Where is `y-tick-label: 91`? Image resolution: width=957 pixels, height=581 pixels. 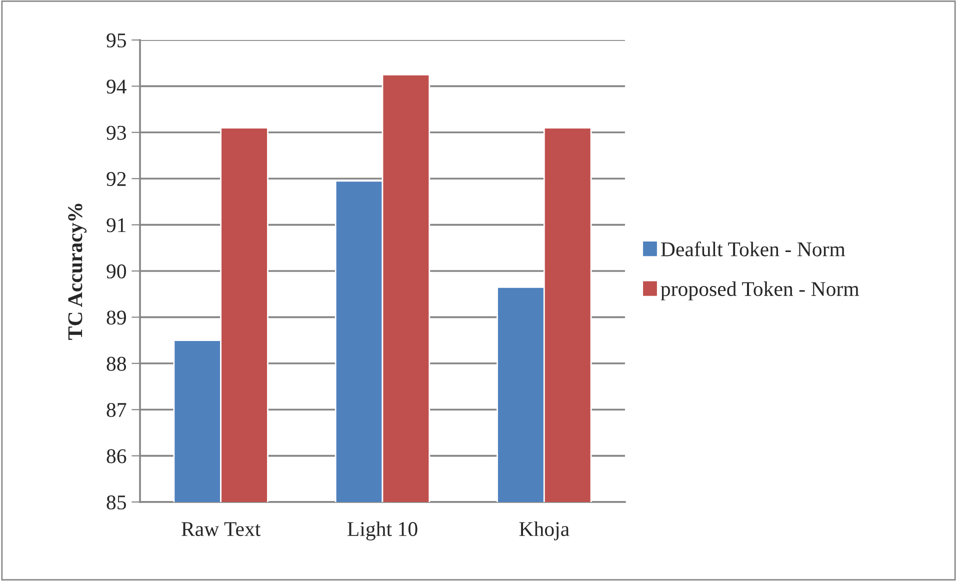 y-tick-label: 91 is located at coordinates (116, 225).